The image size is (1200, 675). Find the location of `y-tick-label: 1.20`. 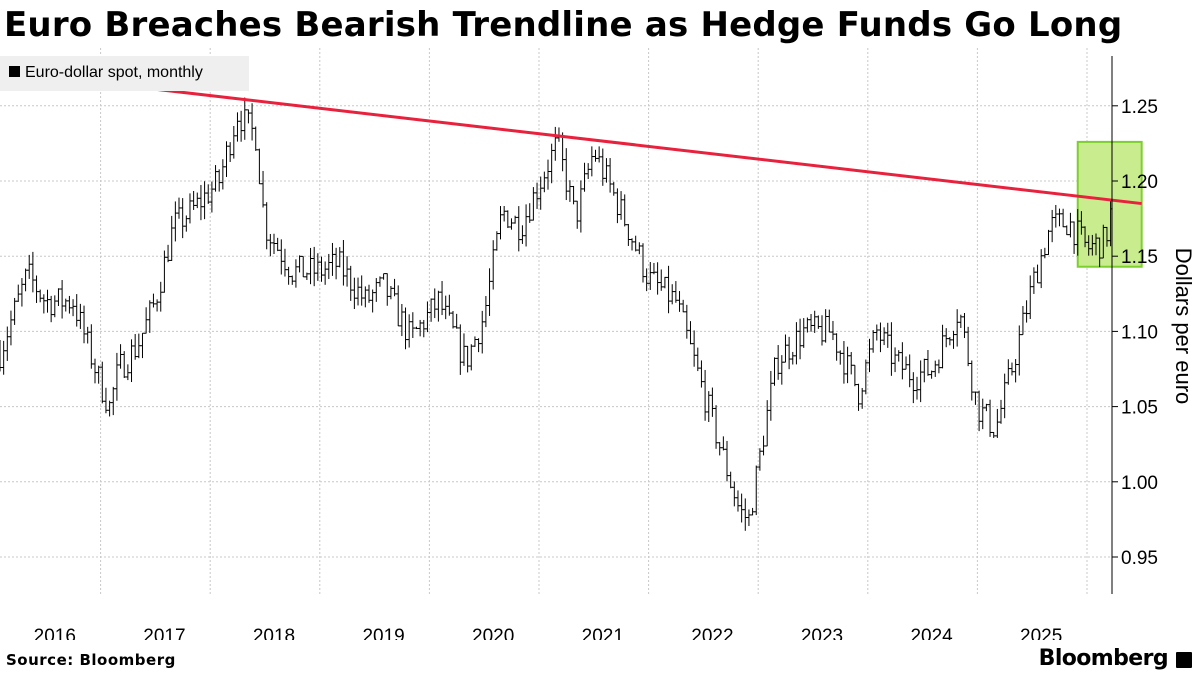

y-tick-label: 1.20 is located at coordinates (1139, 182).